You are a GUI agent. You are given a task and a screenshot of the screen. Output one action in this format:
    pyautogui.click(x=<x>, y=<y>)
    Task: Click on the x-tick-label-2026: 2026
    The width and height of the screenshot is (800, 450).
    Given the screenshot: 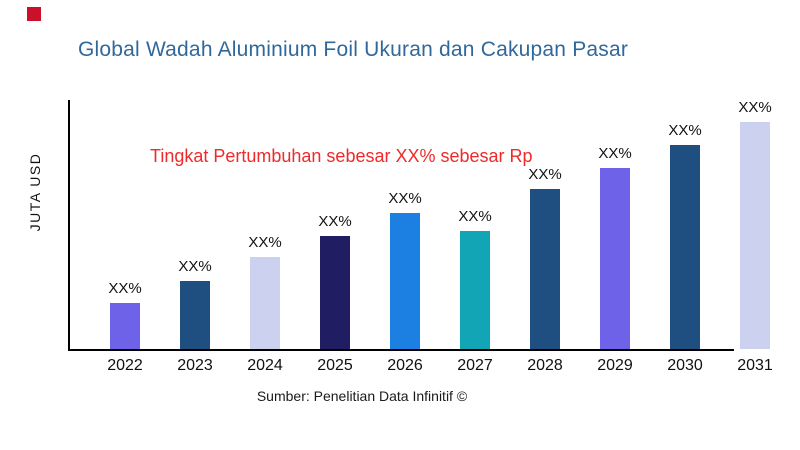 What is the action you would take?
    pyautogui.click(x=405, y=365)
    